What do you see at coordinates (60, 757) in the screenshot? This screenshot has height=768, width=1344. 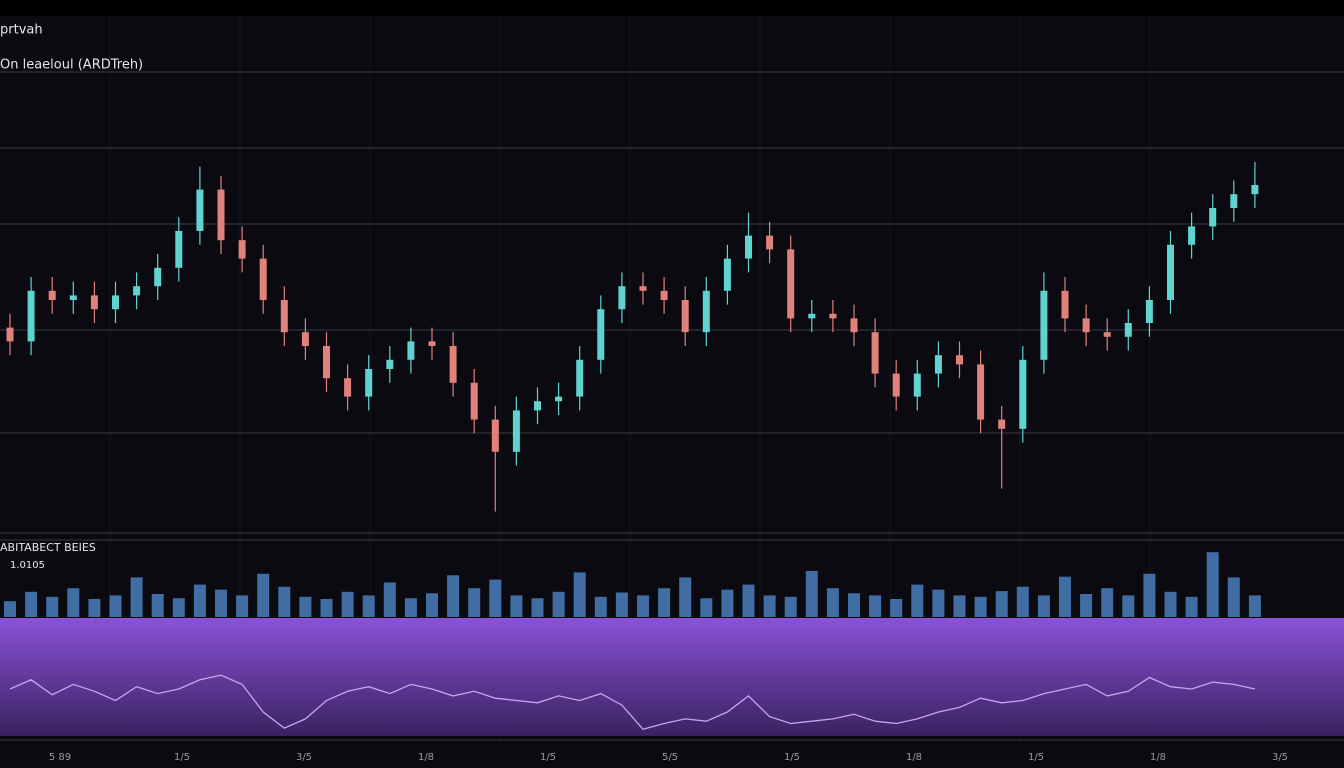 I see `x-tick-label: 5 89` at bounding box center [60, 757].